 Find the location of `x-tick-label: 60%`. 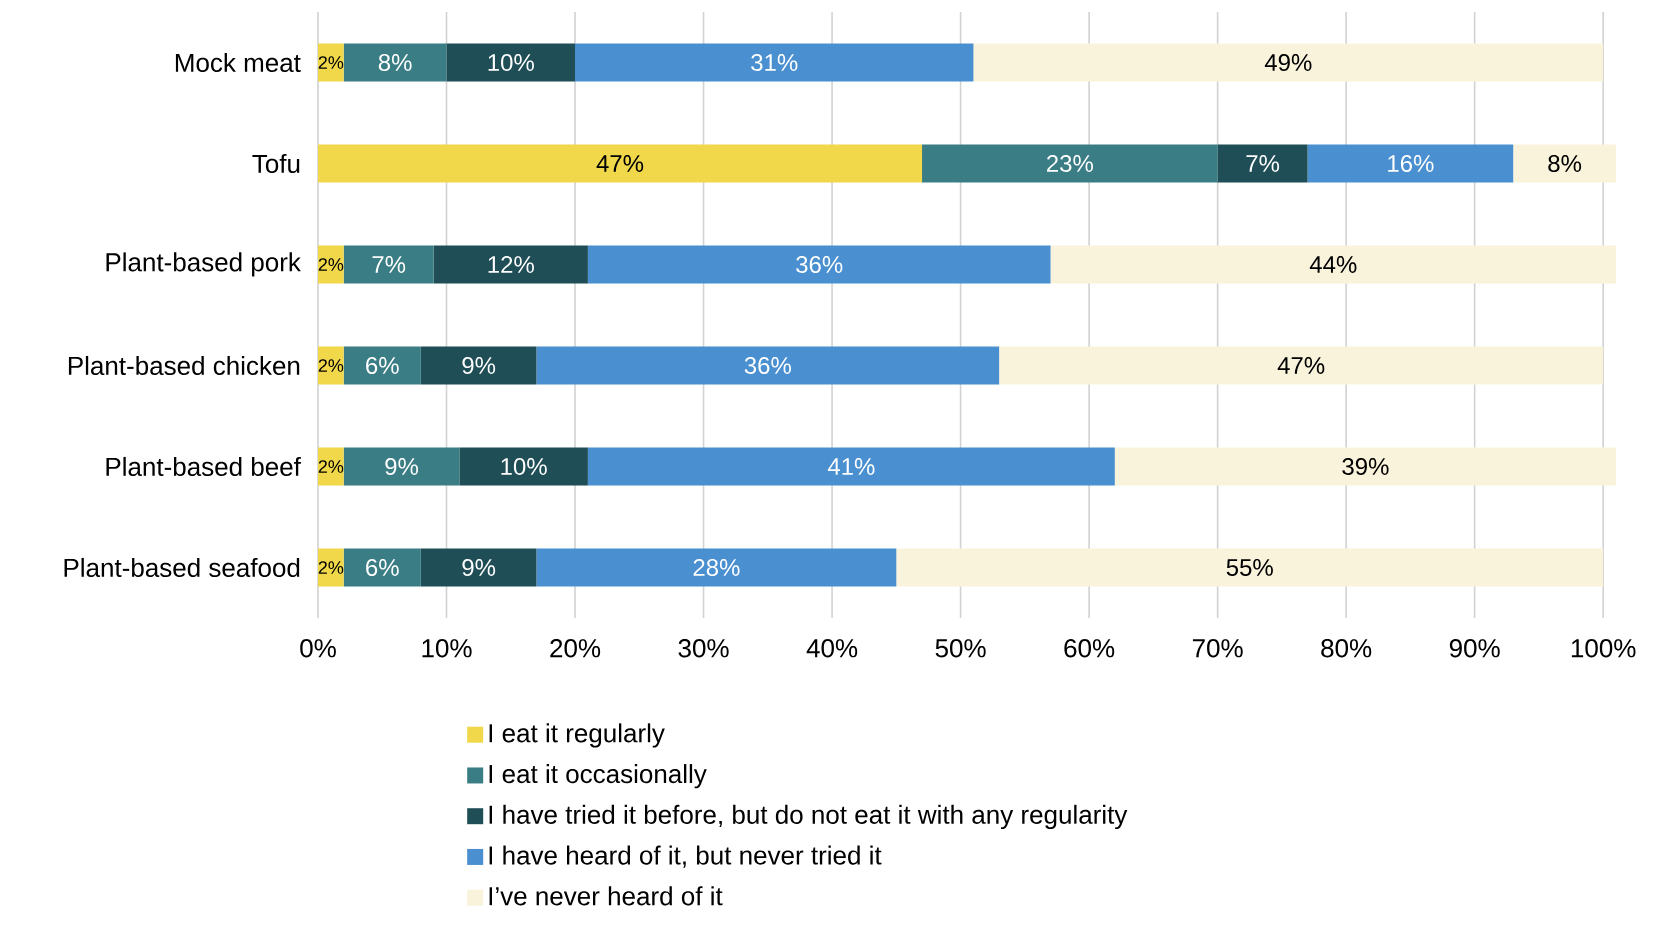

x-tick-label: 60% is located at coordinates (1089, 648).